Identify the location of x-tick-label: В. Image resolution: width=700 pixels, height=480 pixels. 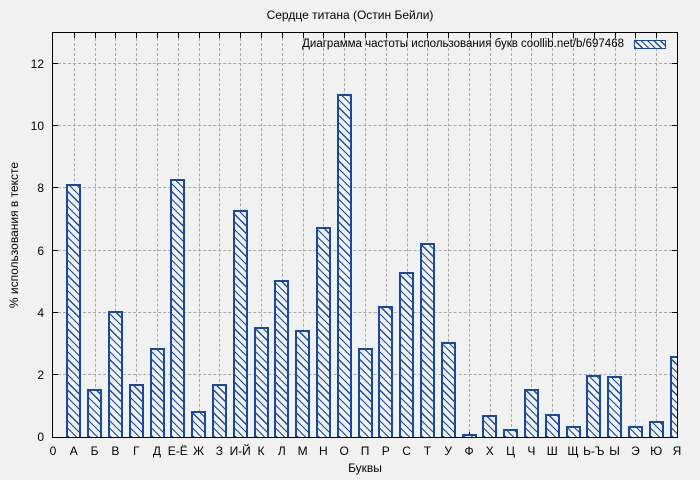
(115, 451).